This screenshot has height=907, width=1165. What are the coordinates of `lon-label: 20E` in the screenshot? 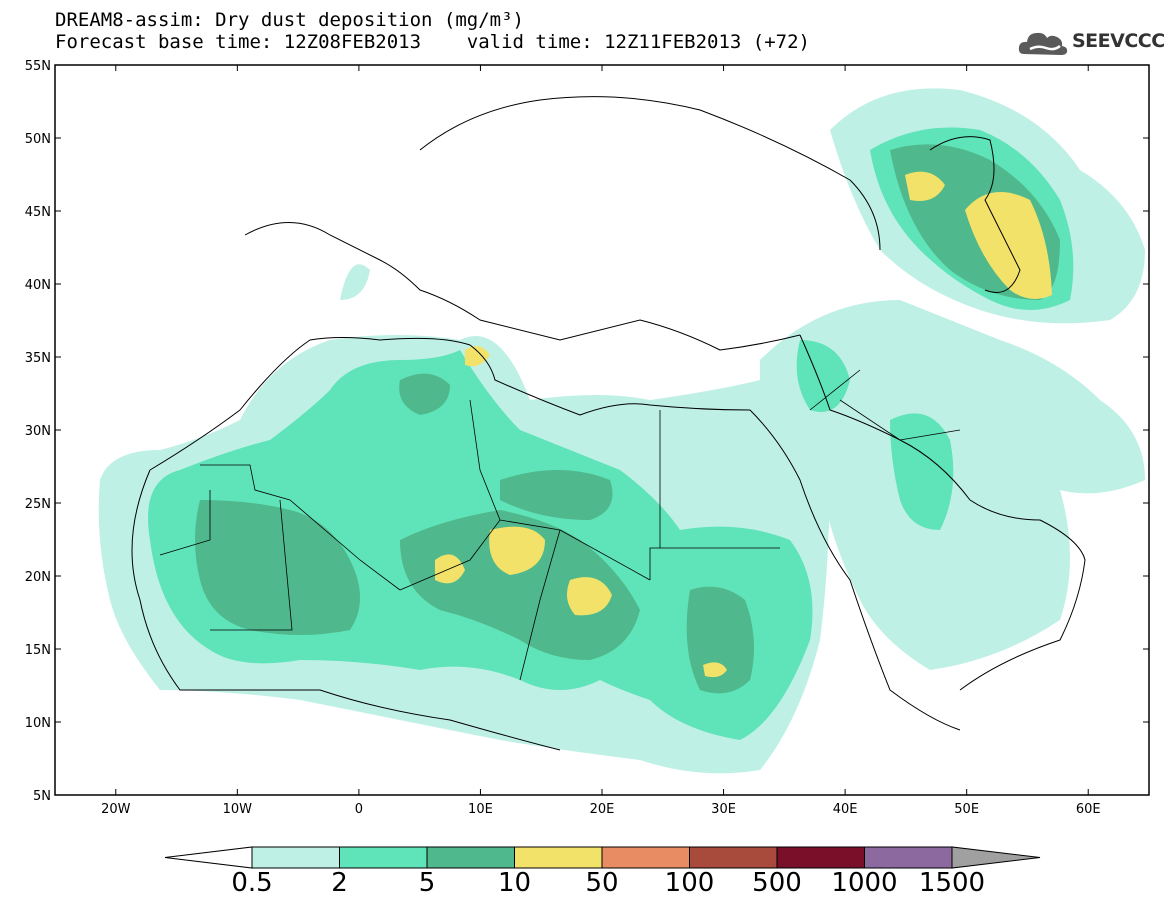 It's located at (602, 809).